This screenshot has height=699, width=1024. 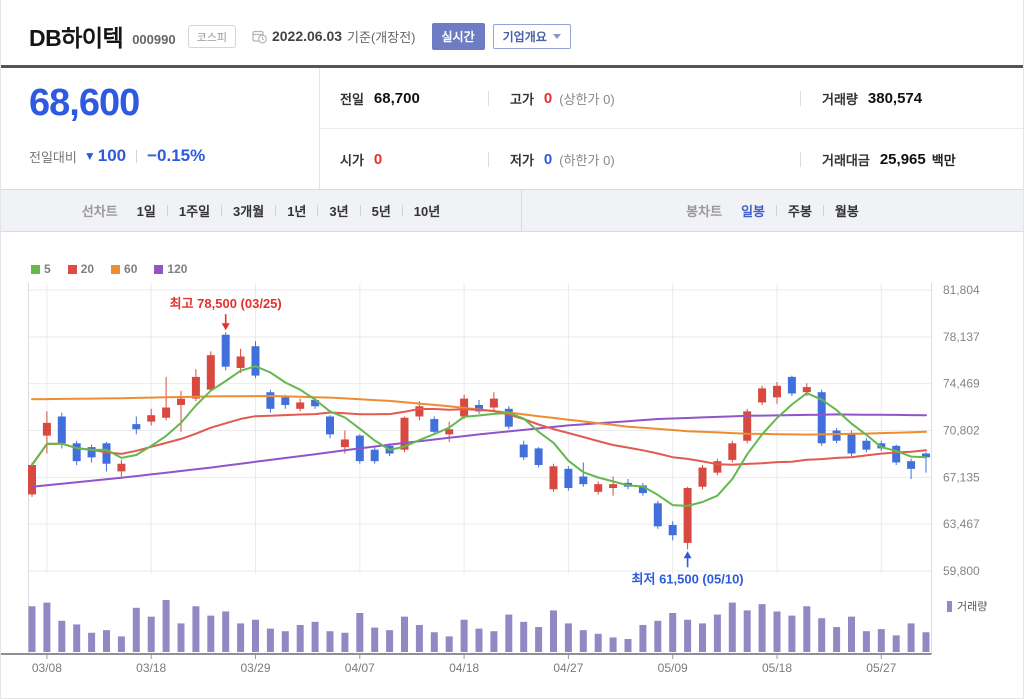 I want to click on ma-legend-item-20: 20, so click(x=80, y=269).